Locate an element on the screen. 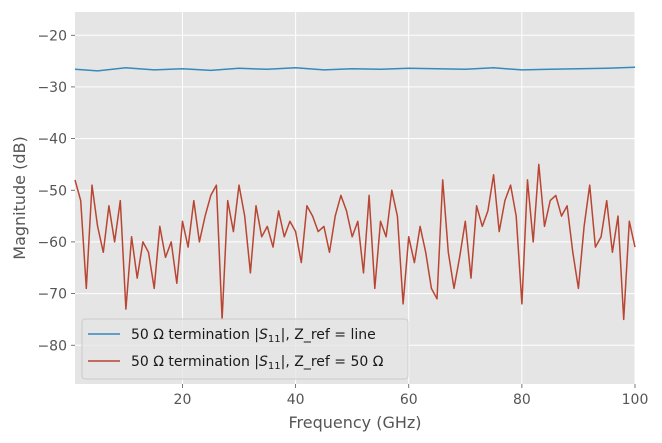 The width and height of the screenshot is (662, 443). legend-entry-50ohm-math: S is located at coordinates (263, 362).